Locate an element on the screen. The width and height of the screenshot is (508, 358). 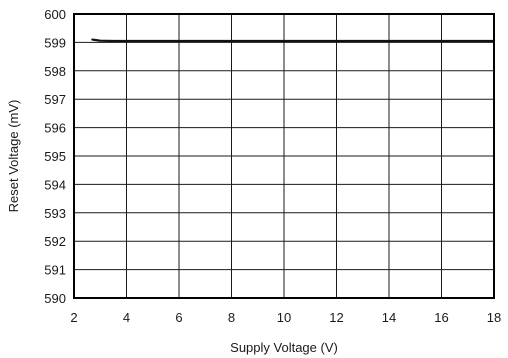
y-tick-label: 598 is located at coordinates (55, 71).